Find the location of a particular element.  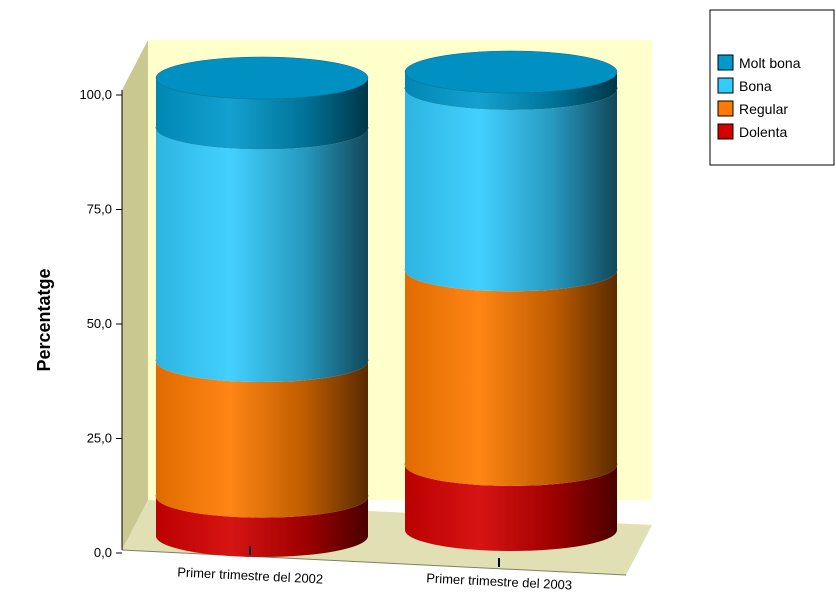

y-axis-title: Percentatge is located at coordinates (44, 319).